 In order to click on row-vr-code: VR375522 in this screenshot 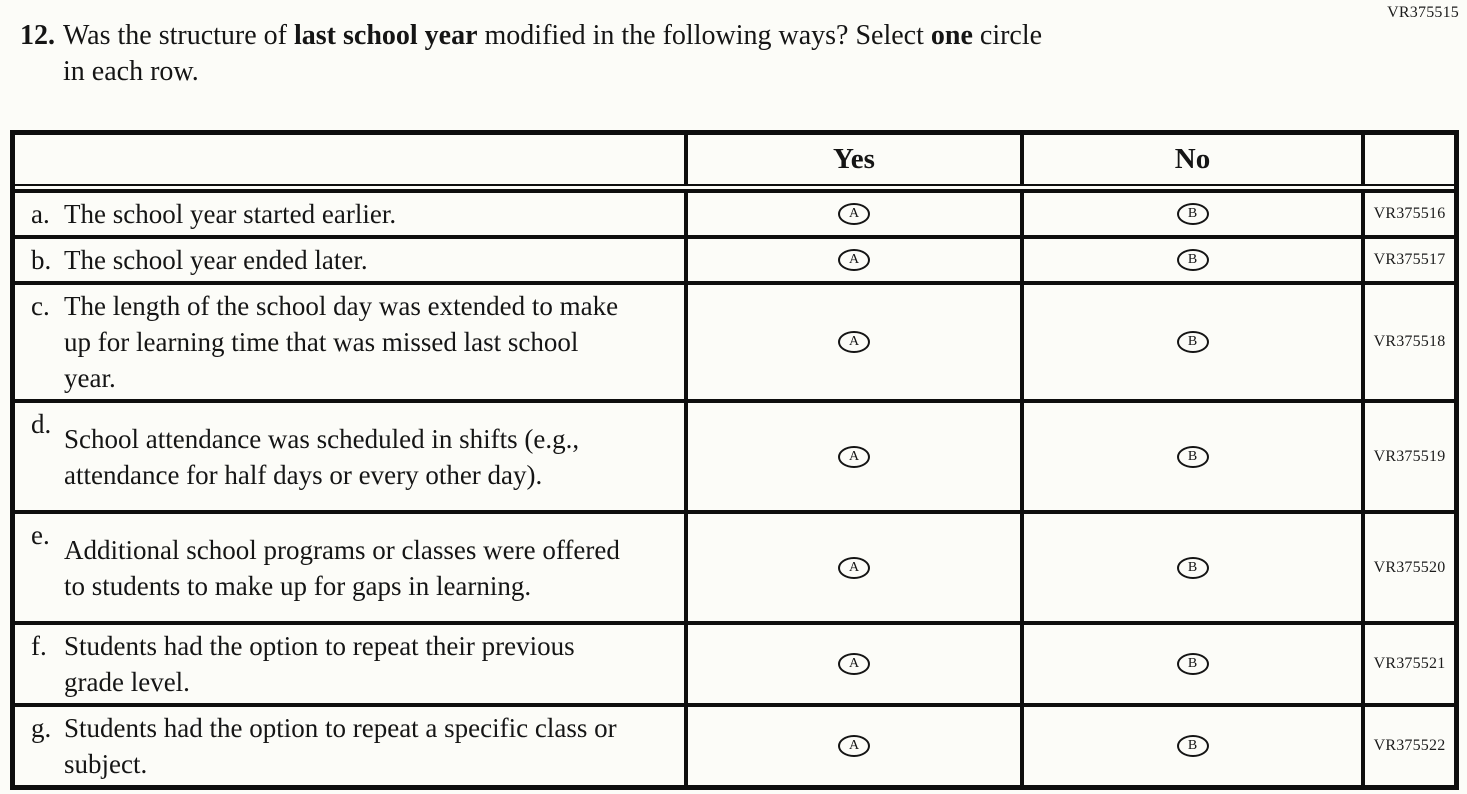, I will do `click(1409, 745)`.